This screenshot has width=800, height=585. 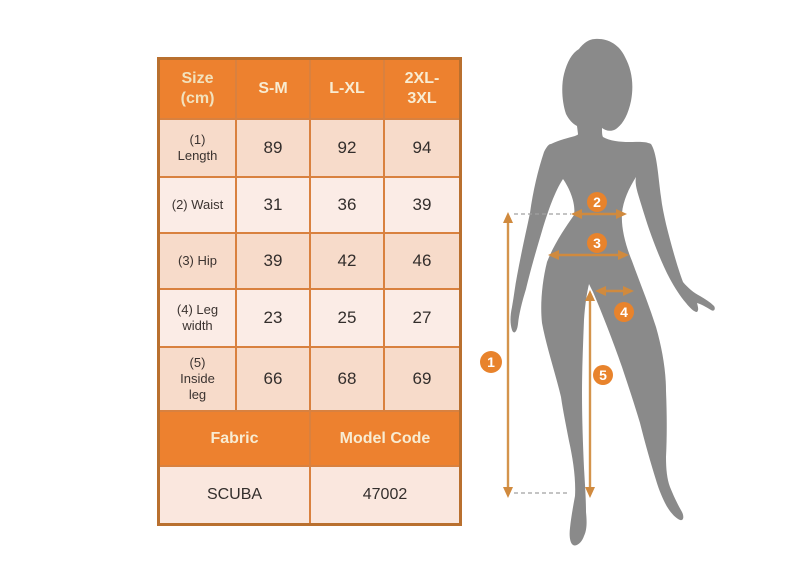 What do you see at coordinates (422, 318) in the screenshot?
I see `value-leg-width-2xl: 27` at bounding box center [422, 318].